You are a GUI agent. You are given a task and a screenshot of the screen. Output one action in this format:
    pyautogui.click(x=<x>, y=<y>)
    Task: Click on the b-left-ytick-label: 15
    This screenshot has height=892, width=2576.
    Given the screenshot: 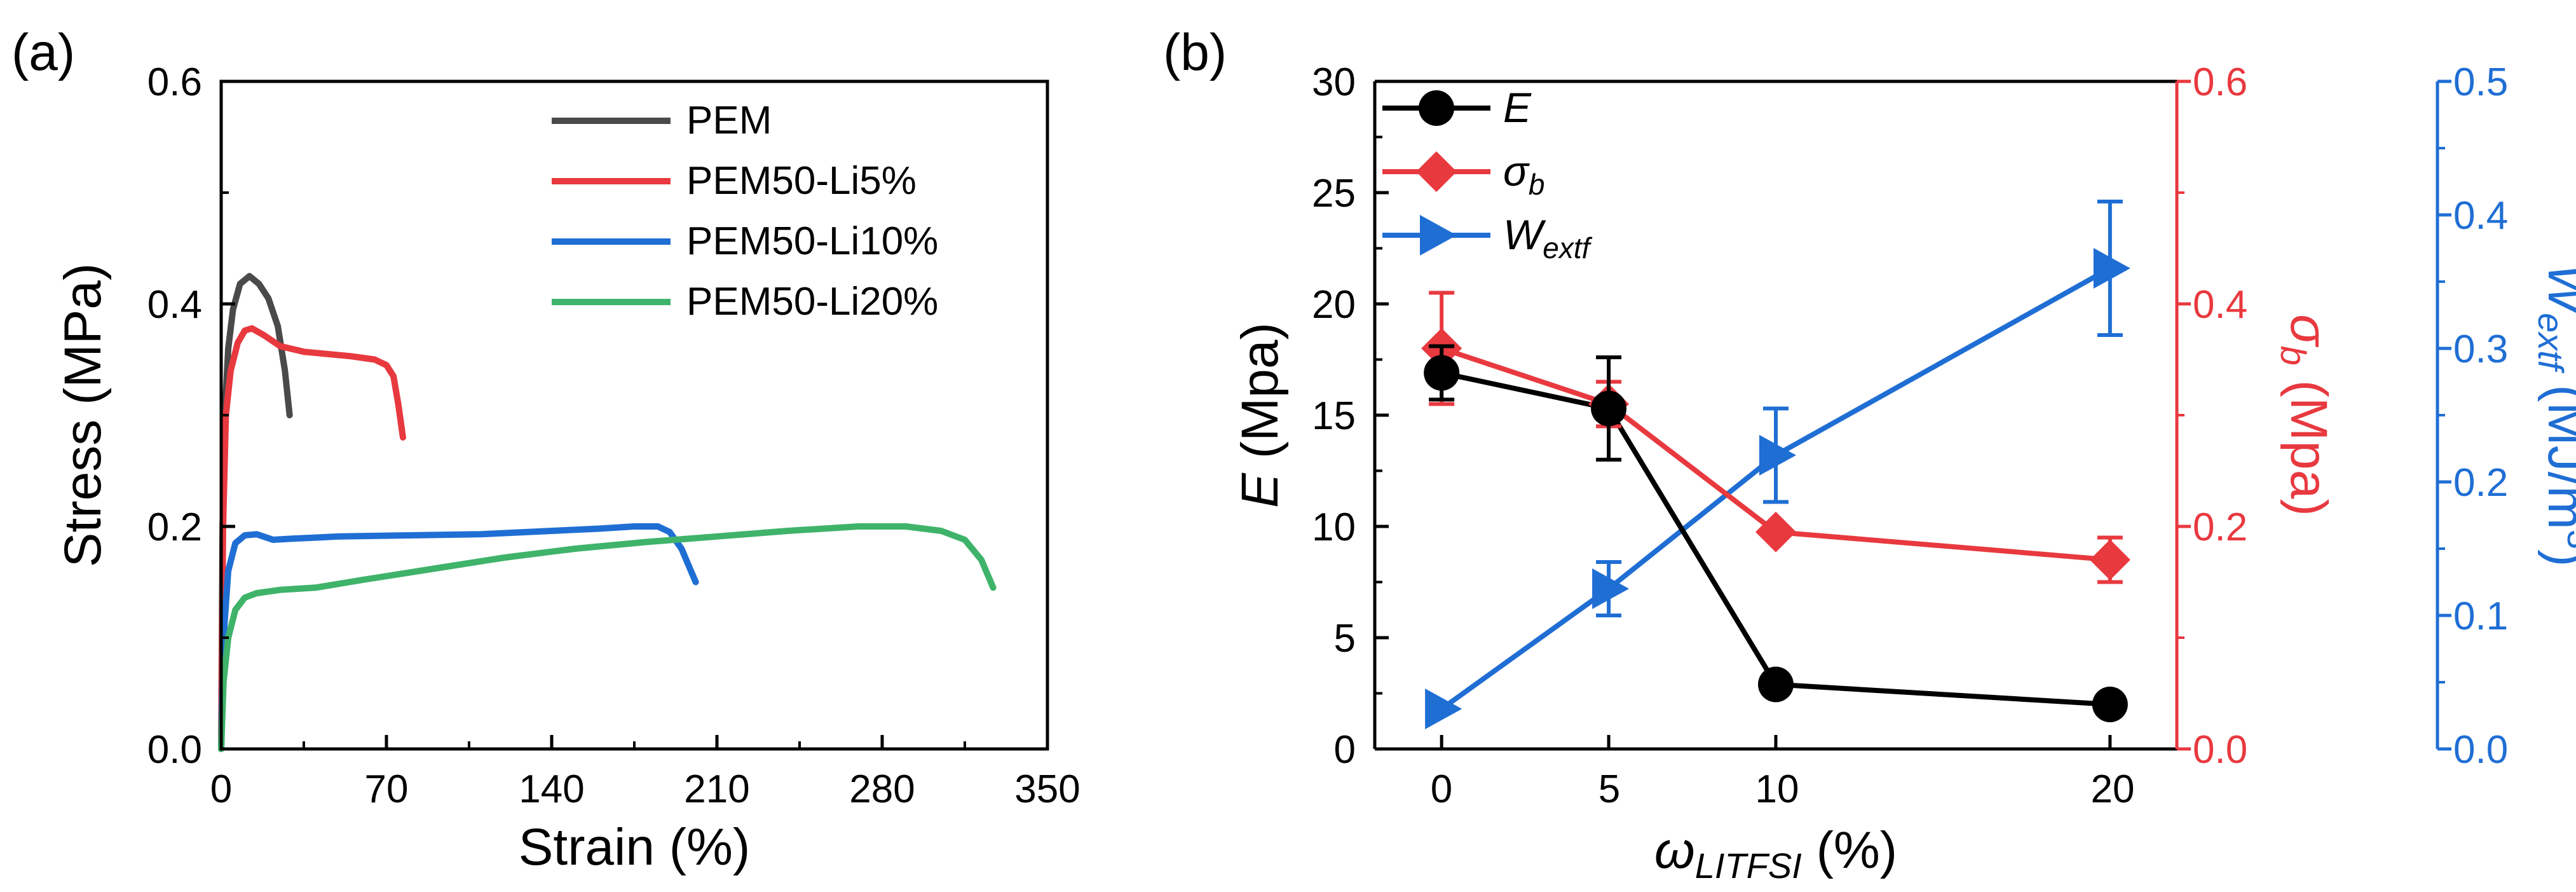 What is the action you would take?
    pyautogui.click(x=1334, y=416)
    